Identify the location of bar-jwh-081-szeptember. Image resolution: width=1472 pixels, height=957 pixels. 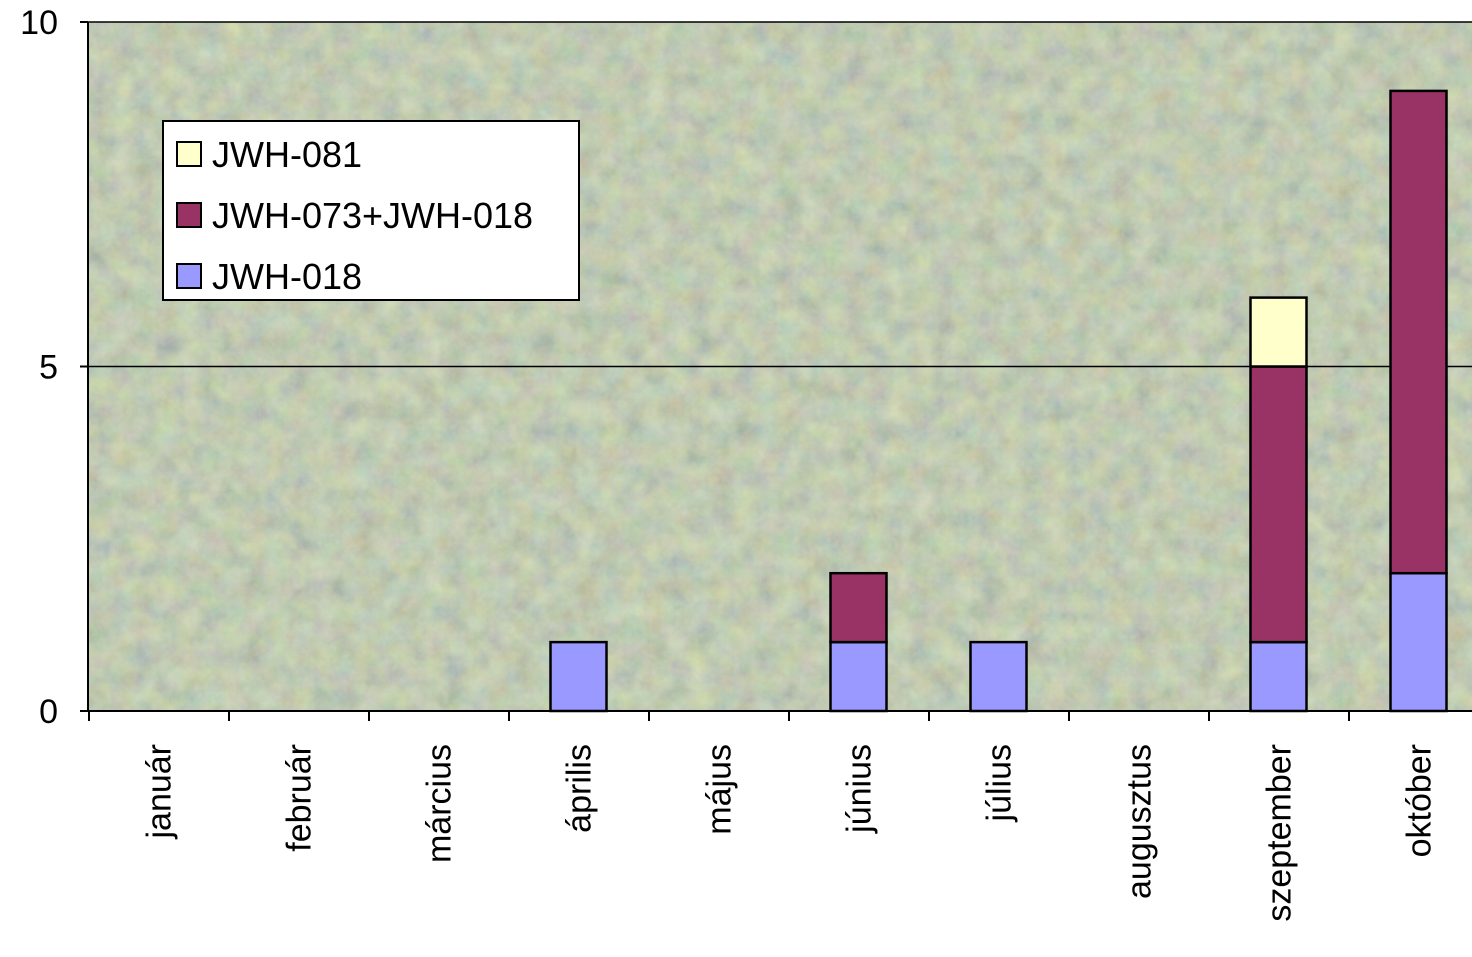
(1278, 332).